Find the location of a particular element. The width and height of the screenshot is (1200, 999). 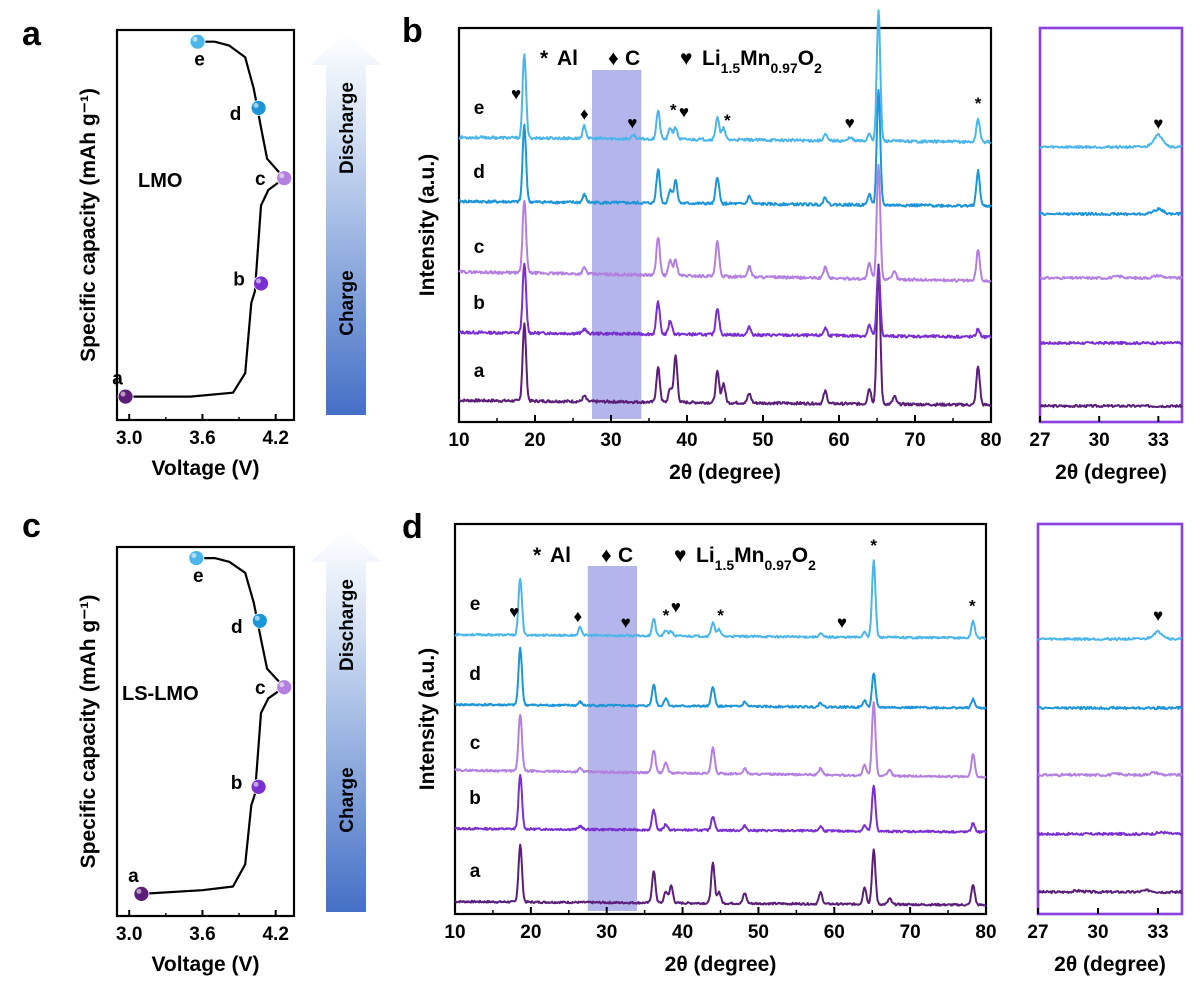

x-tick-label: 3.0 is located at coordinates (129, 934).